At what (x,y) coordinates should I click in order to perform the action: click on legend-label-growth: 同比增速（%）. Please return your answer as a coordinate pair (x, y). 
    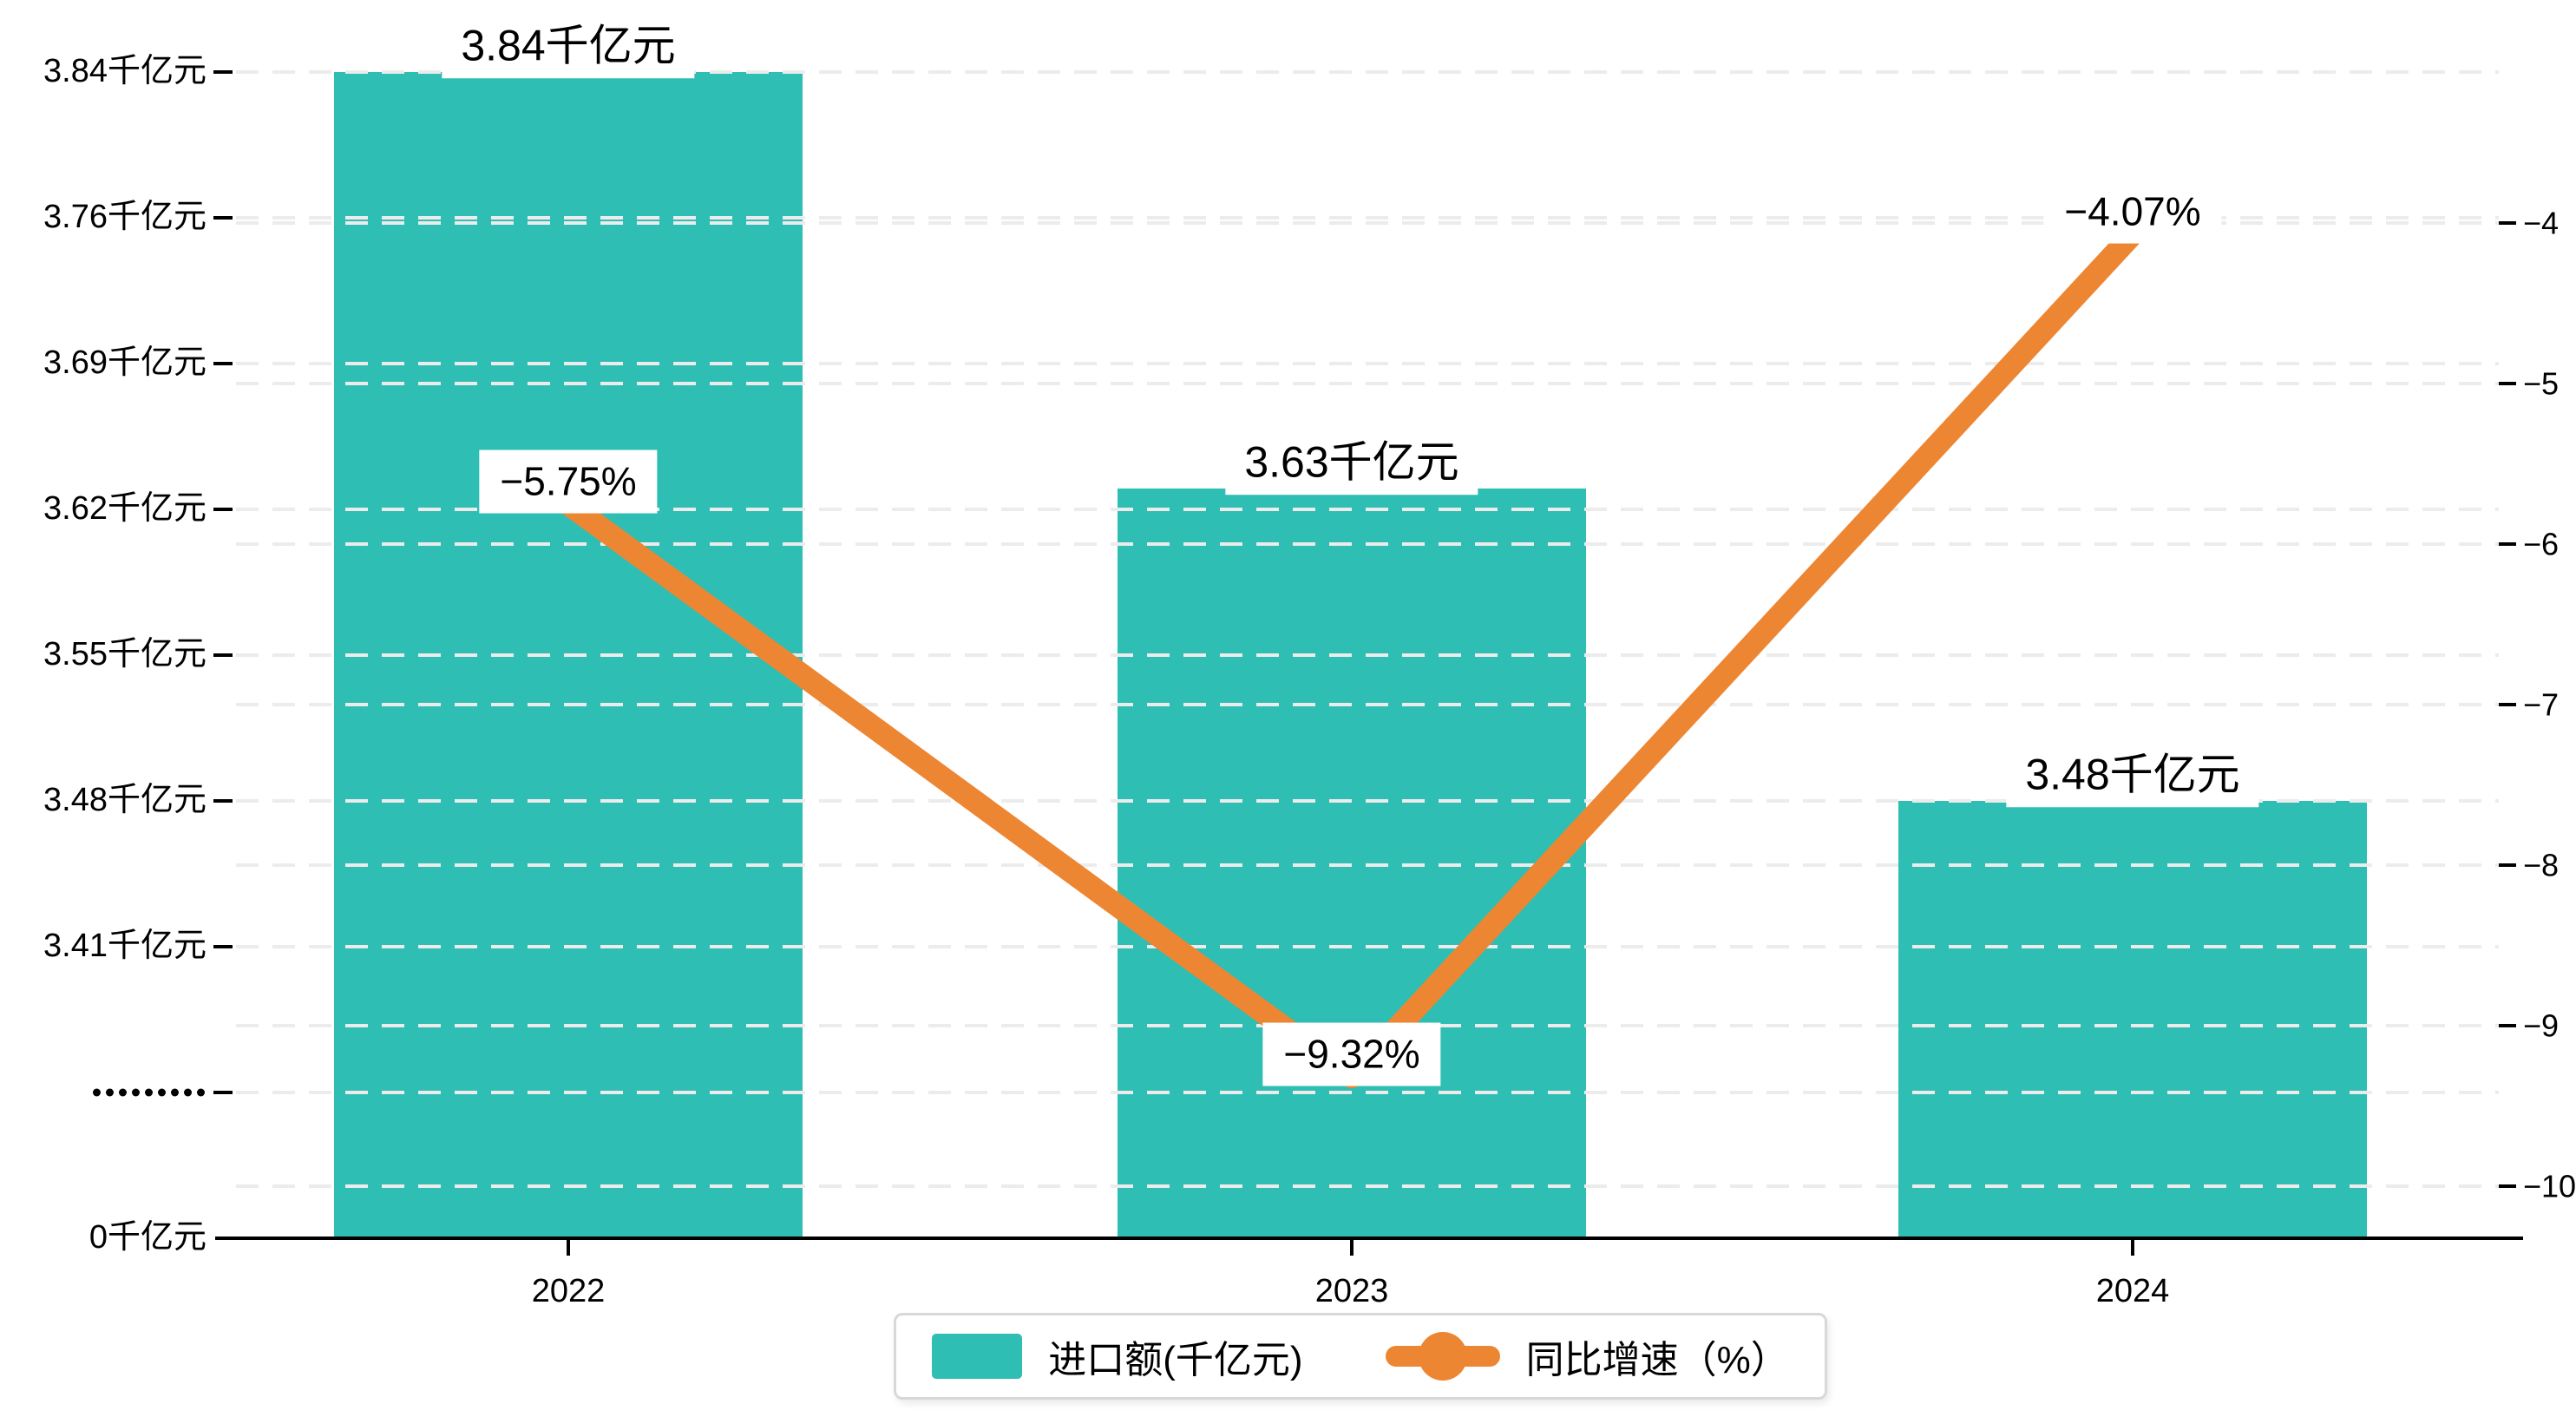
    Looking at the image, I should click on (1657, 1360).